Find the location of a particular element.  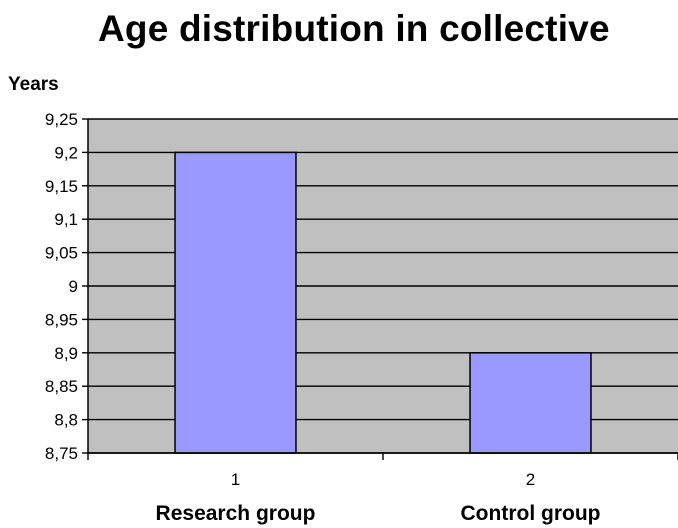

y-tick-label: 9,05 is located at coordinates (61, 253).